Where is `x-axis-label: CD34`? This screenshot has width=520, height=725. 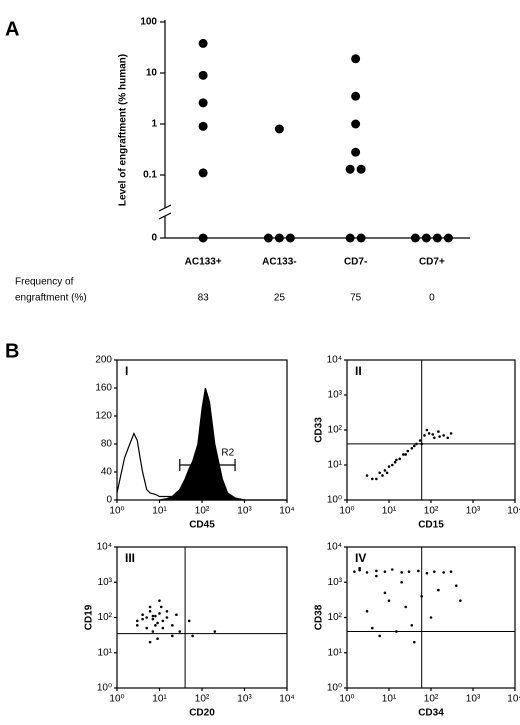
x-axis-label: CD34 is located at coordinates (431, 713).